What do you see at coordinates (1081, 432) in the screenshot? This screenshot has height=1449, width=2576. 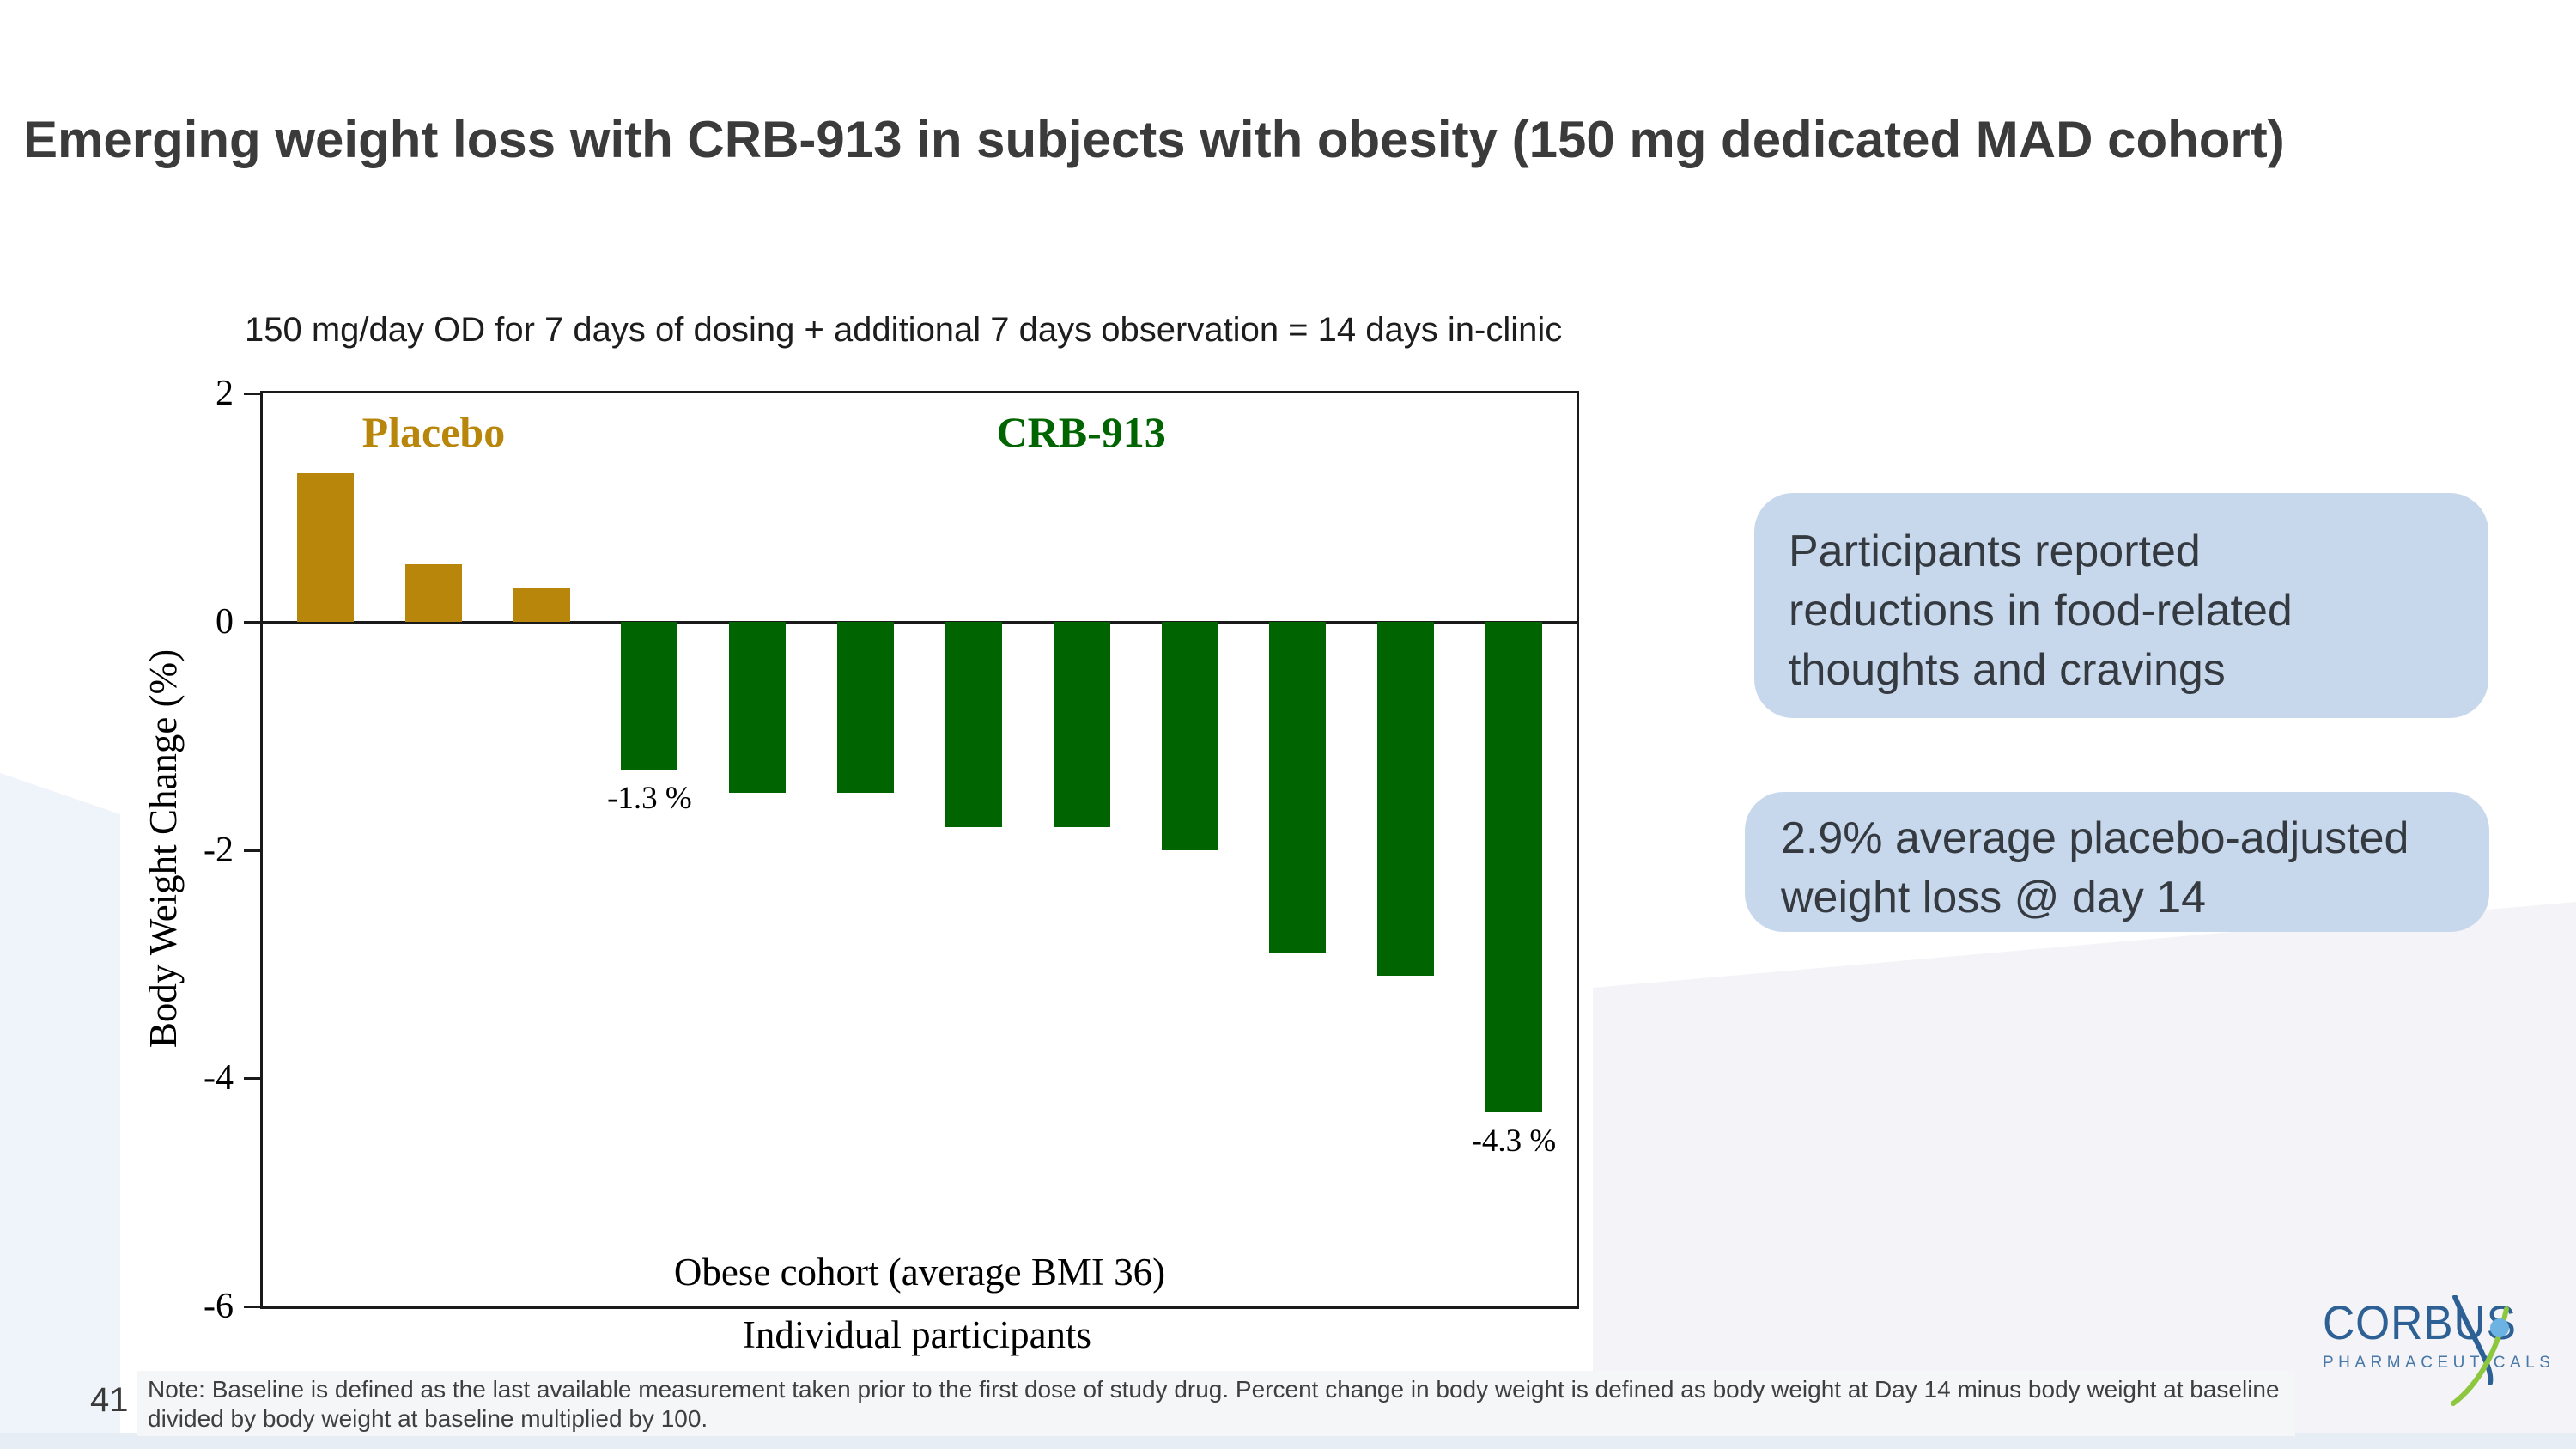 I see `series-label-crb-913: CRB-913` at bounding box center [1081, 432].